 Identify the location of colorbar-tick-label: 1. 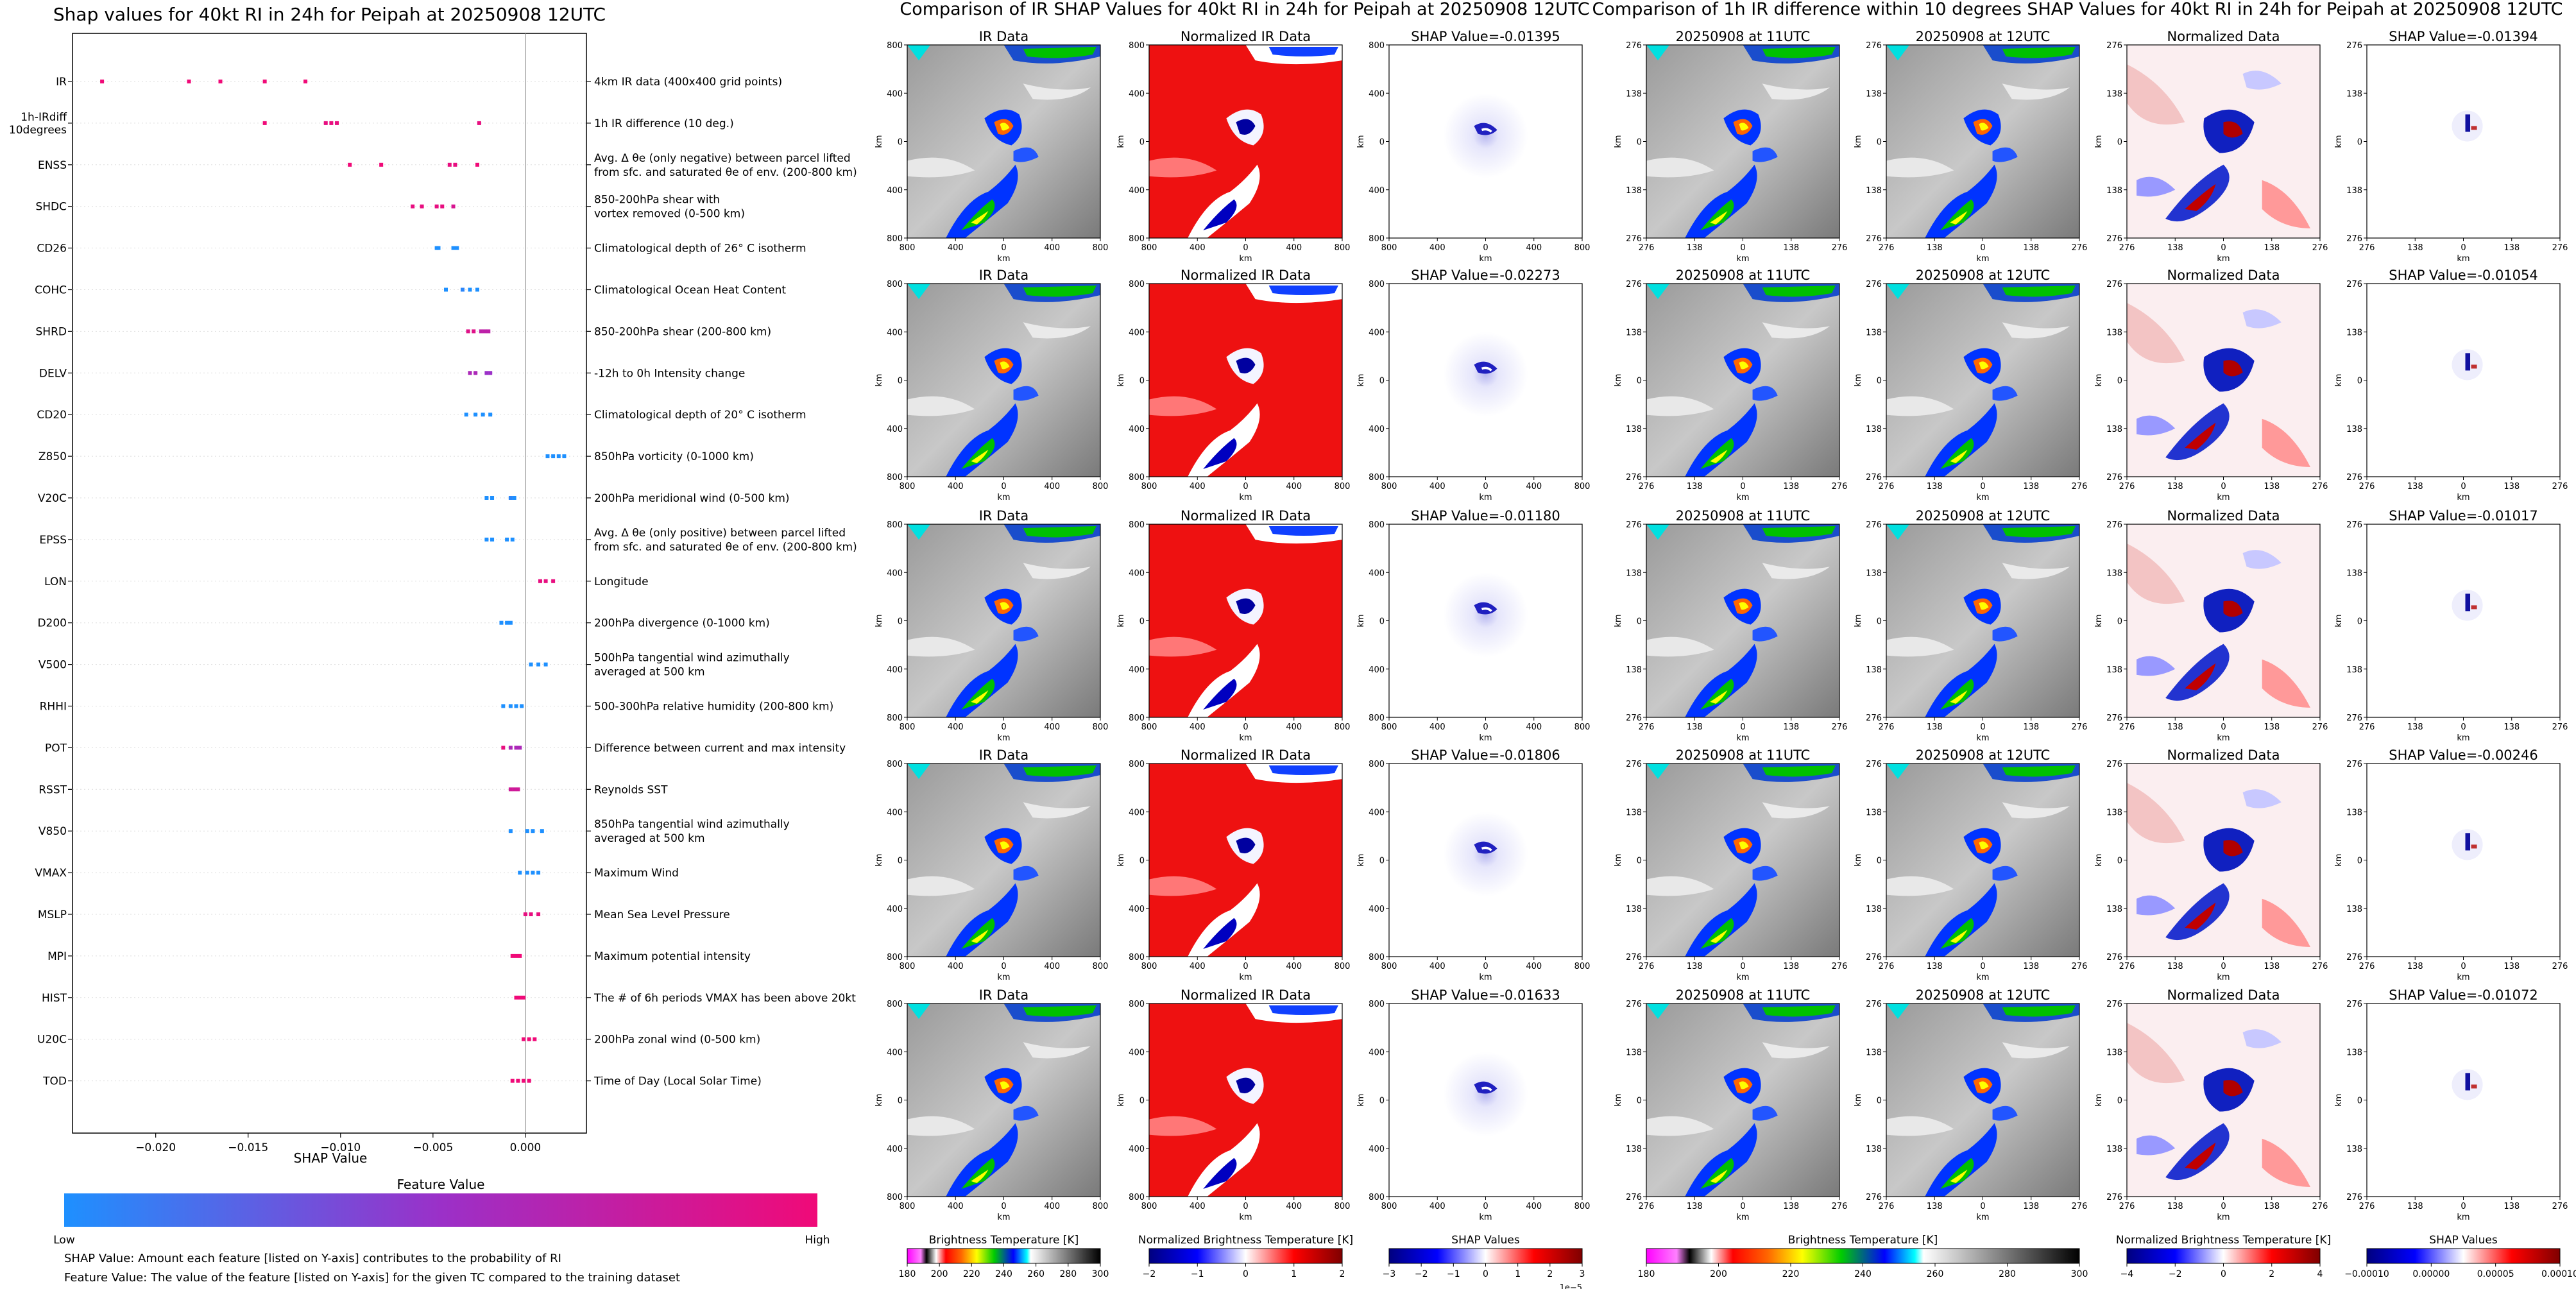
(1518, 1274).